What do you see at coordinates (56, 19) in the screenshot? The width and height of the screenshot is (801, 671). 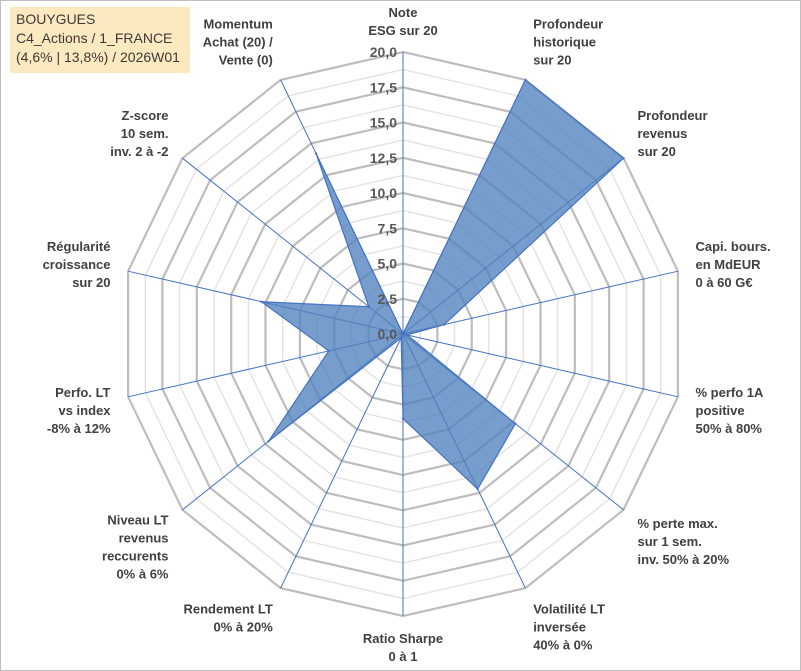 I see `company-name: BOUYGUES` at bounding box center [56, 19].